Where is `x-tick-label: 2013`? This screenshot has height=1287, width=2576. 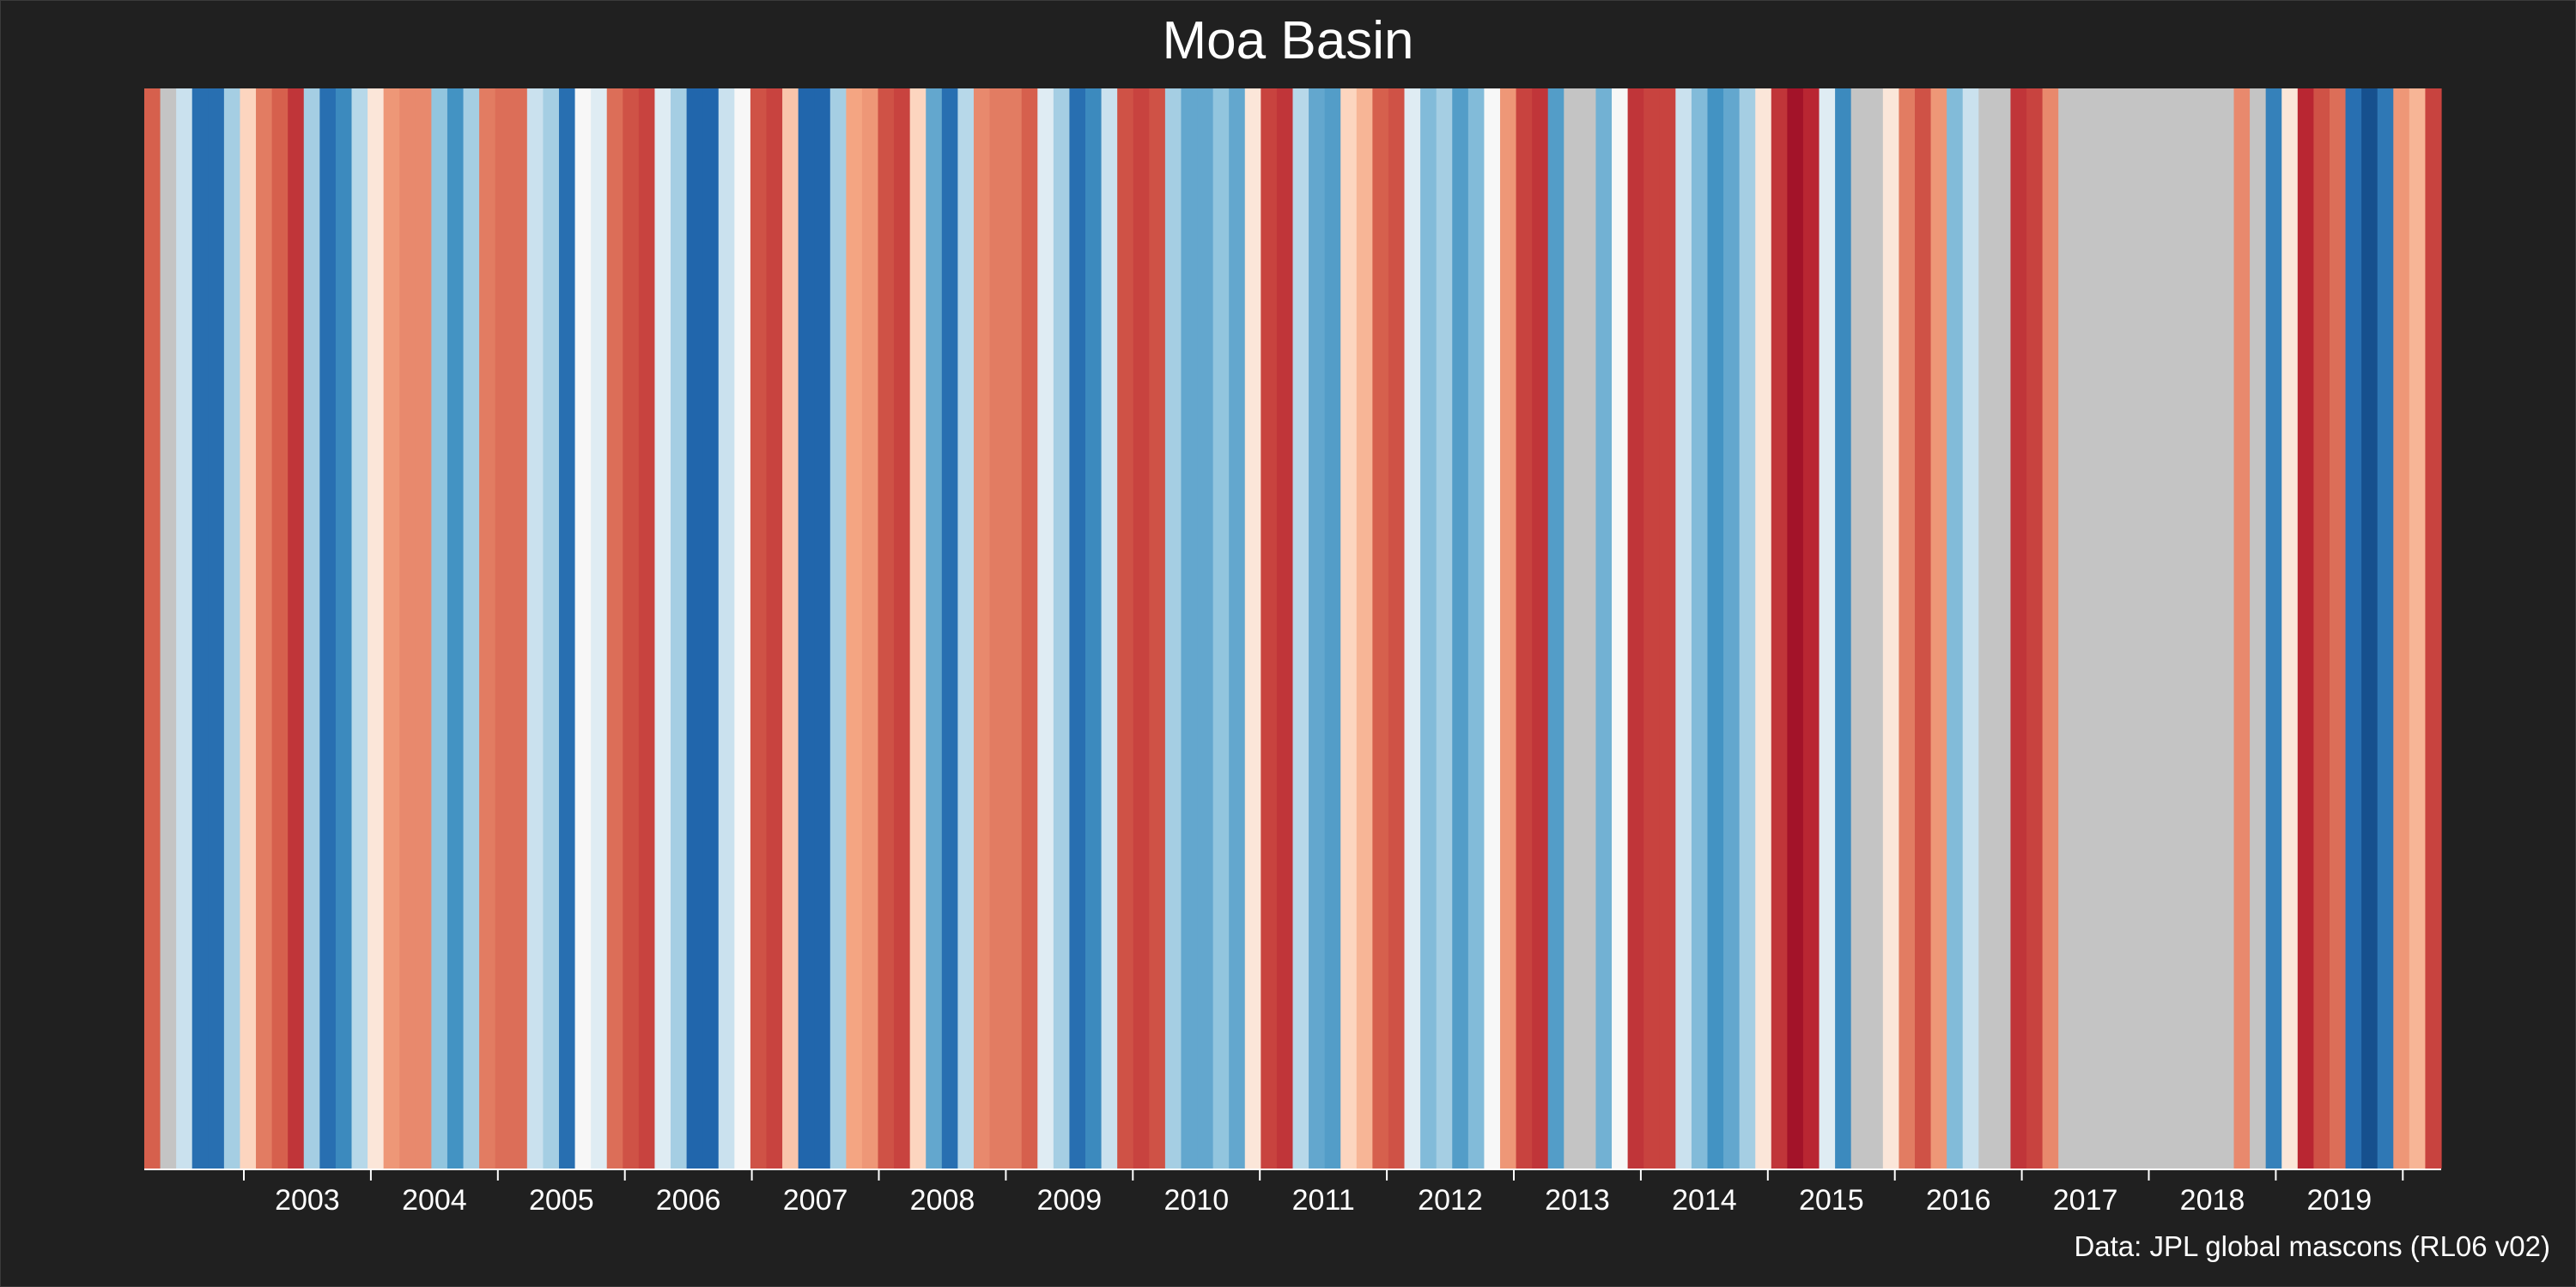
x-tick-label: 2013 is located at coordinates (1577, 1200).